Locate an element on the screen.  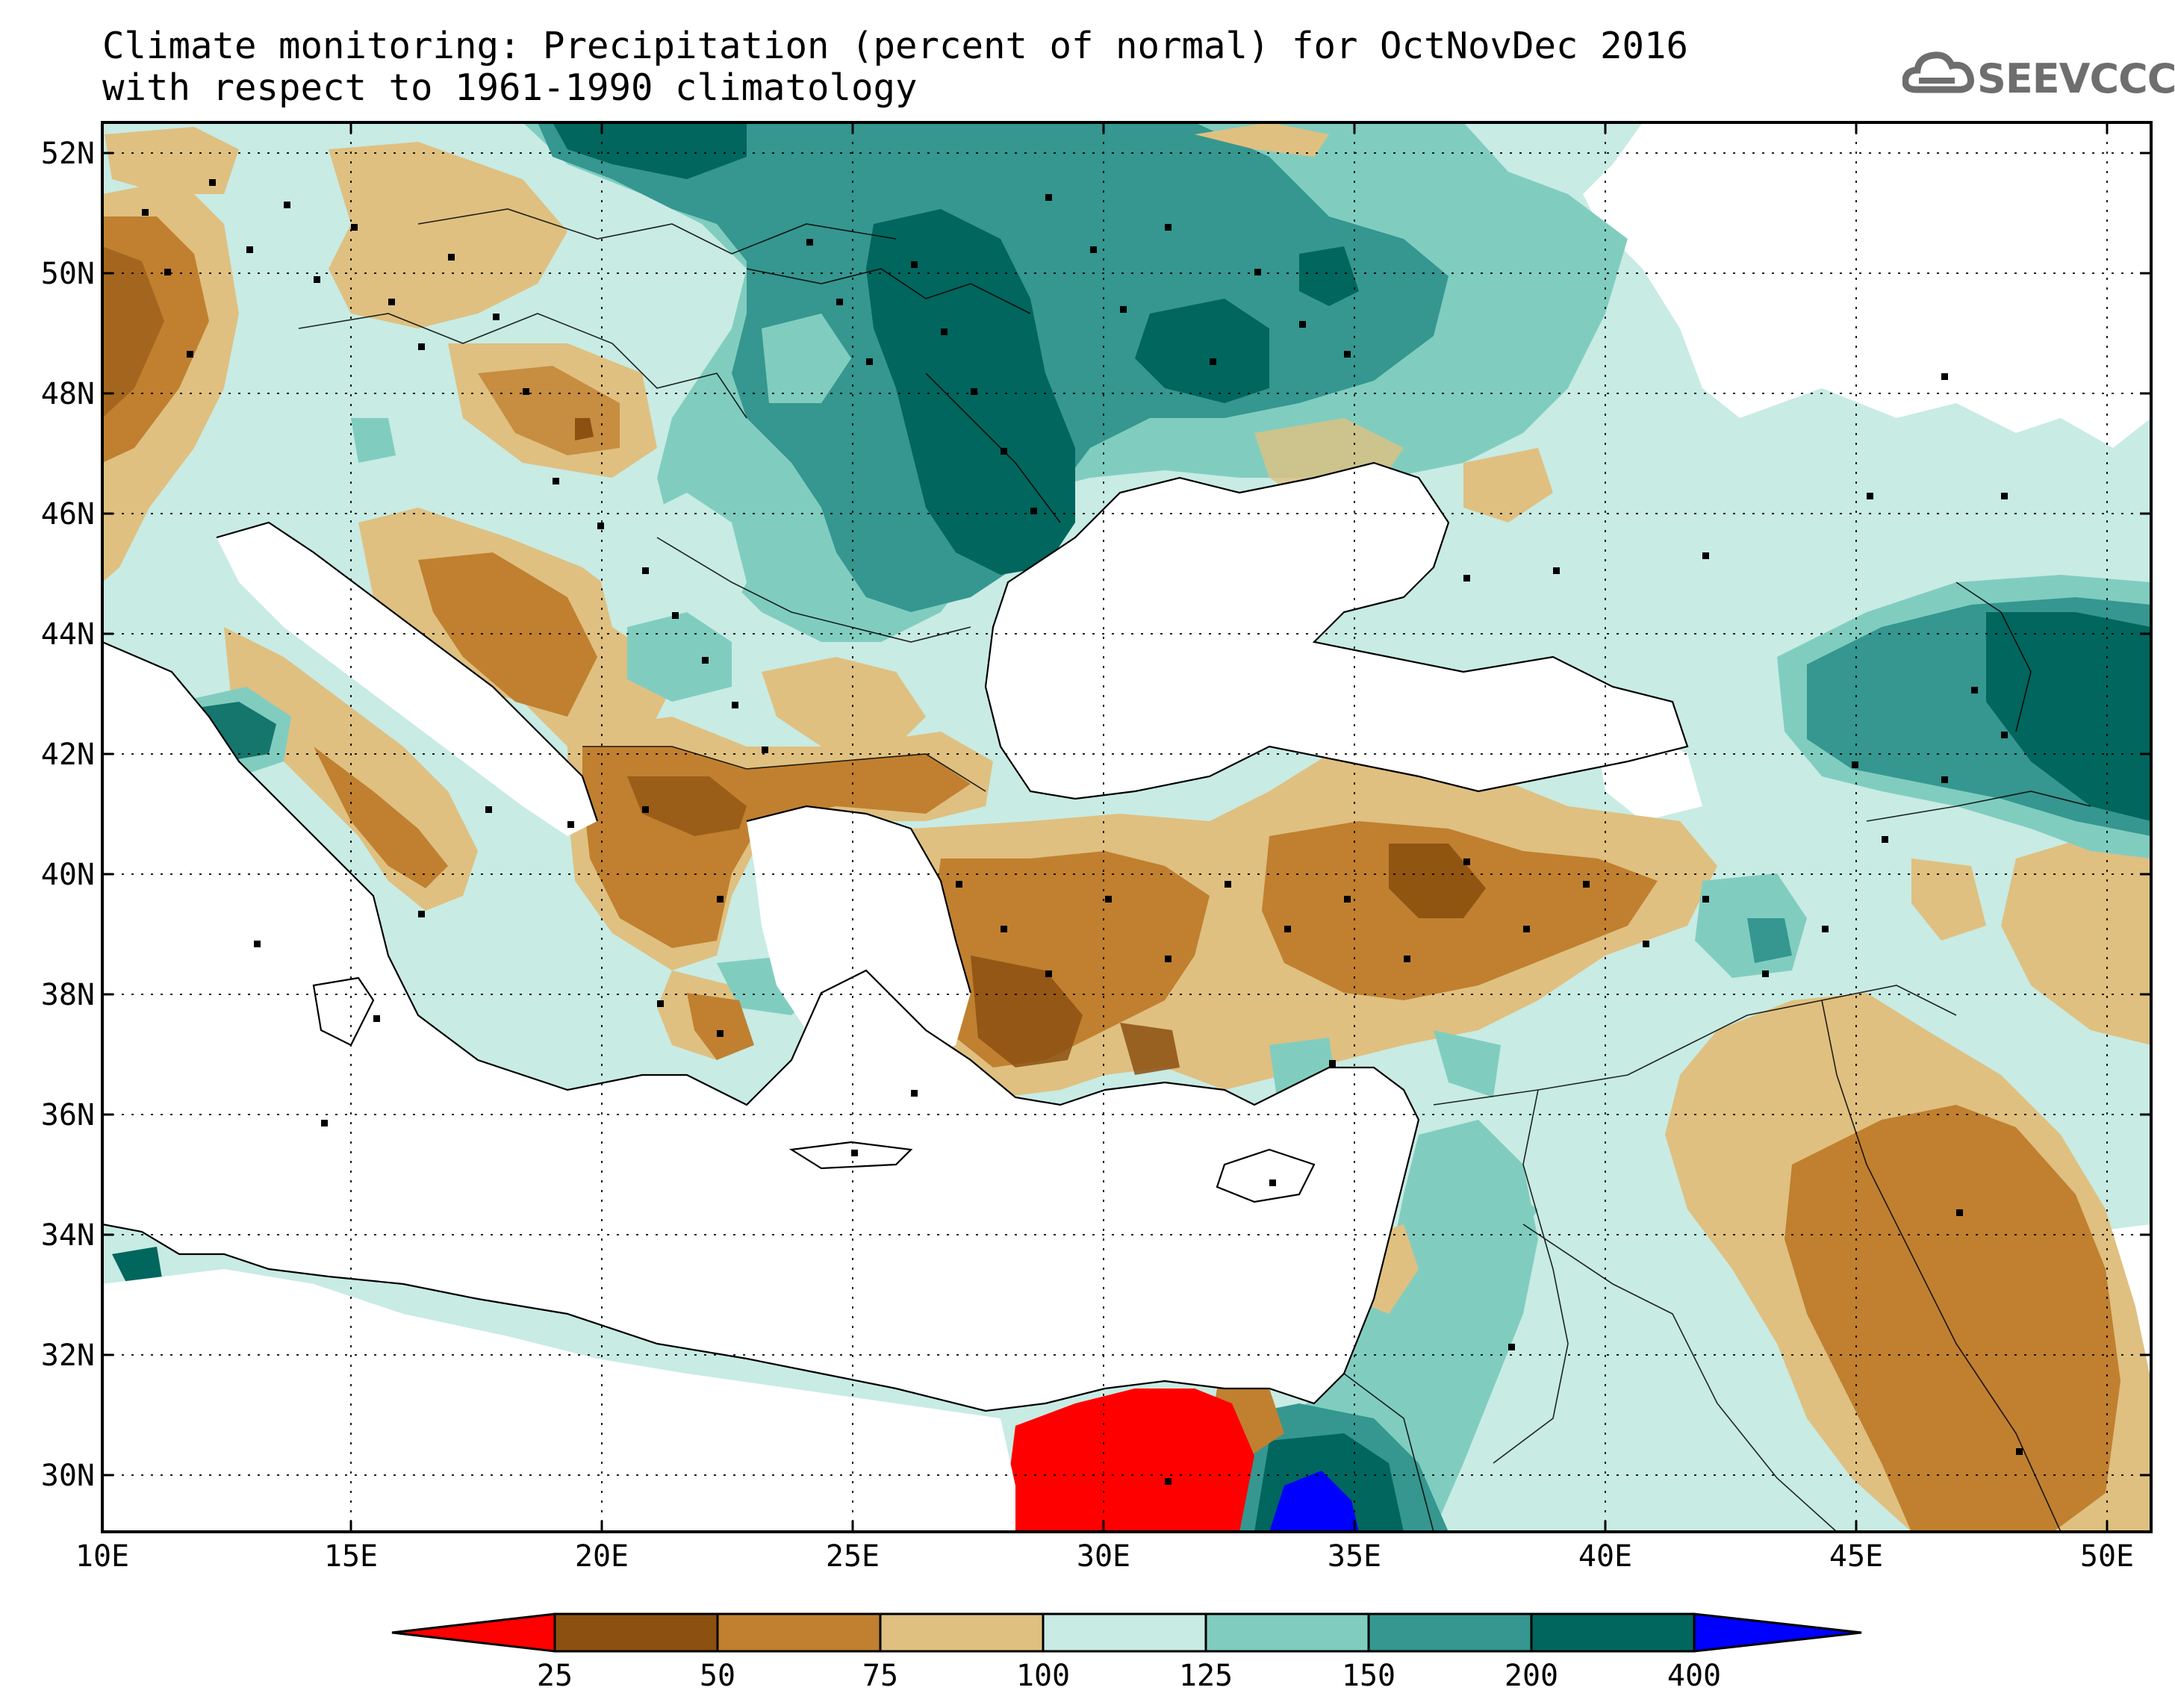
lat-label: 48N is located at coordinates (68, 394).